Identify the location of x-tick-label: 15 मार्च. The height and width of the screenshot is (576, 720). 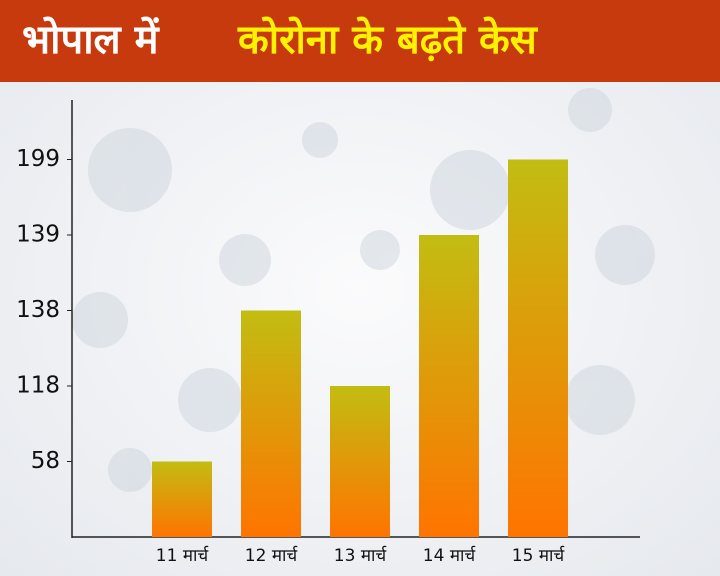
(539, 555).